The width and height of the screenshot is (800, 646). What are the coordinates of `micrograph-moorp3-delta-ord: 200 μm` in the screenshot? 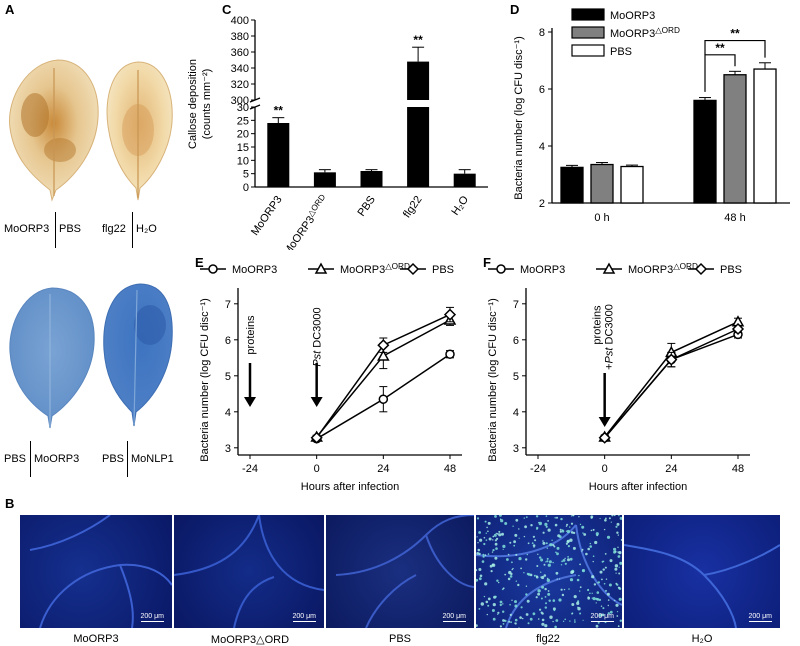 It's located at (249, 571).